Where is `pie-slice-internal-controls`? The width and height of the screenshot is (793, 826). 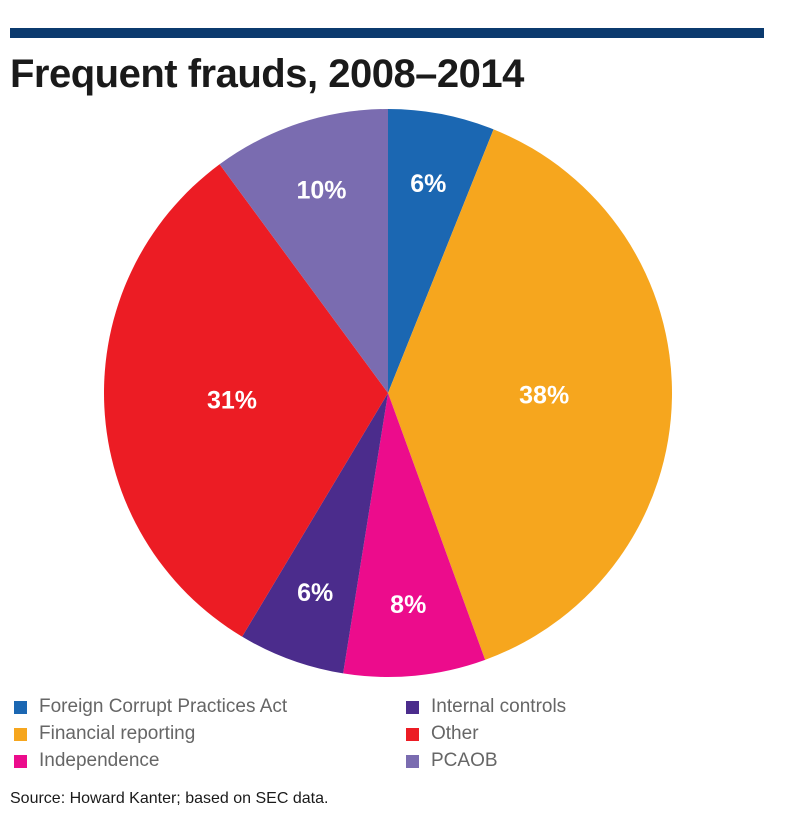
pie-slice-internal-controls is located at coordinates (315, 533).